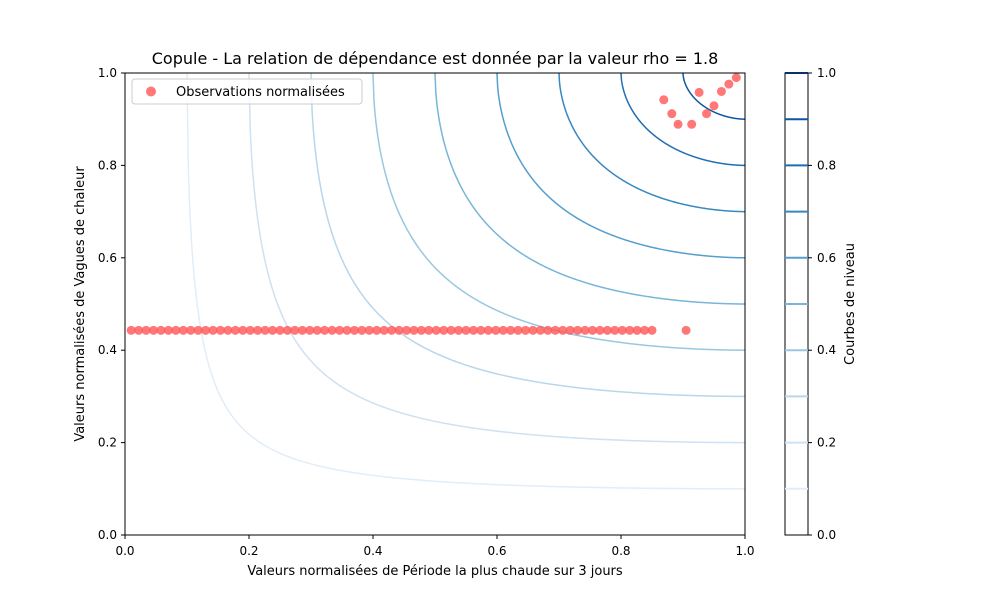 This screenshot has height=600, width=1000. I want to click on colorbar-tick-label: 0.2, so click(826, 443).